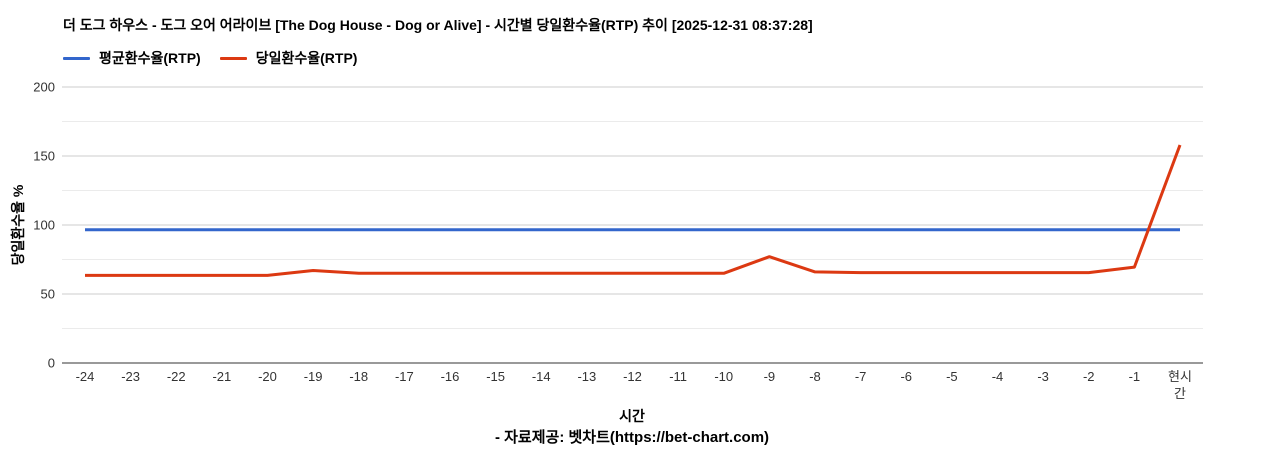 Image resolution: width=1268 pixels, height=450 pixels. I want to click on x-tick-label: -18, so click(358, 376).